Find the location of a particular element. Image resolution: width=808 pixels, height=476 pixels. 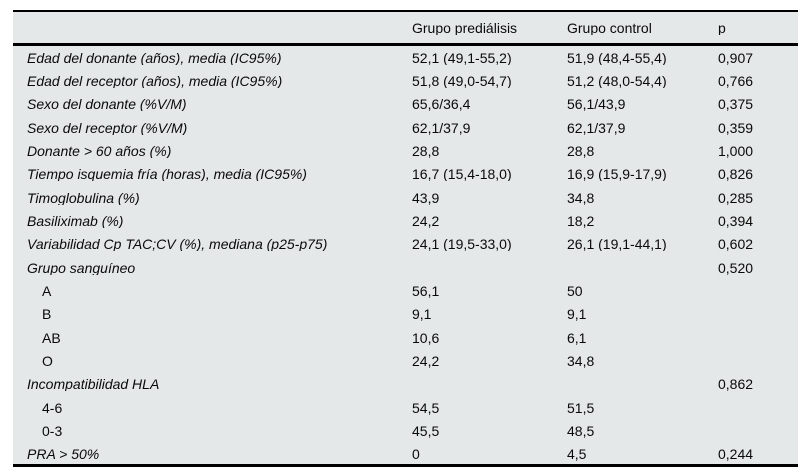

control-value: 4,5 is located at coordinates (577, 454).